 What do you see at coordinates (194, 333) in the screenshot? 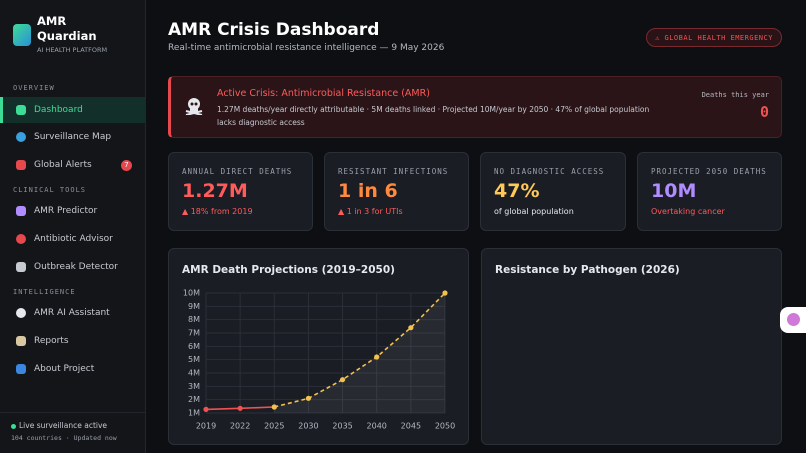
I see `y-tick-label: 7M` at bounding box center [194, 333].